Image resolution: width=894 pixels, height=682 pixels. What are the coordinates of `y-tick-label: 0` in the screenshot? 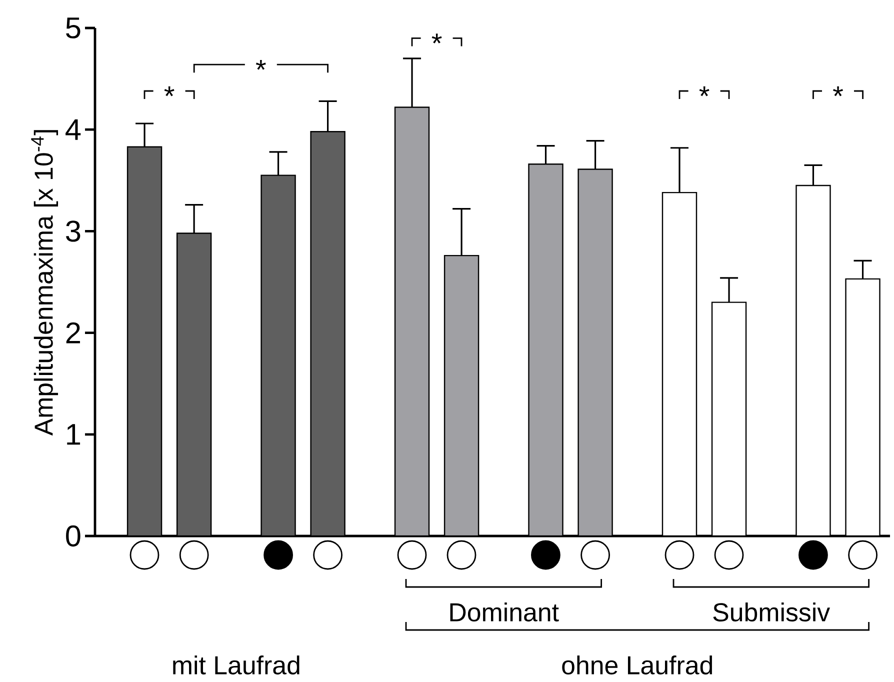 It's located at (73, 536).